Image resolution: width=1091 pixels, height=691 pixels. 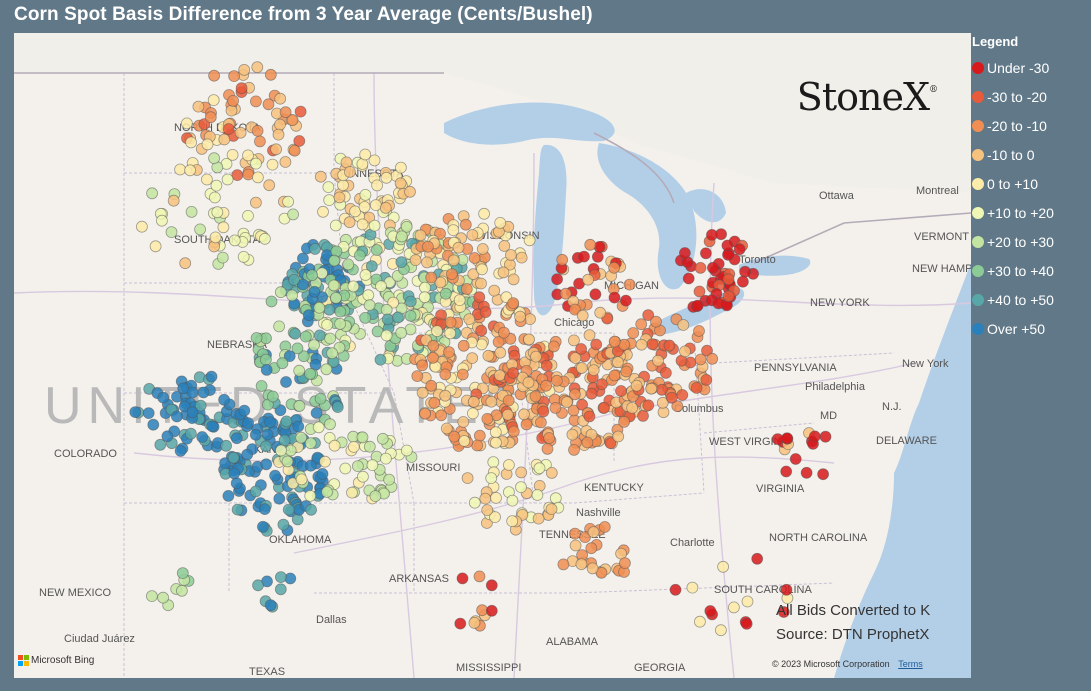 I want to click on legend-item: +40 to +50, so click(x=1030, y=299).